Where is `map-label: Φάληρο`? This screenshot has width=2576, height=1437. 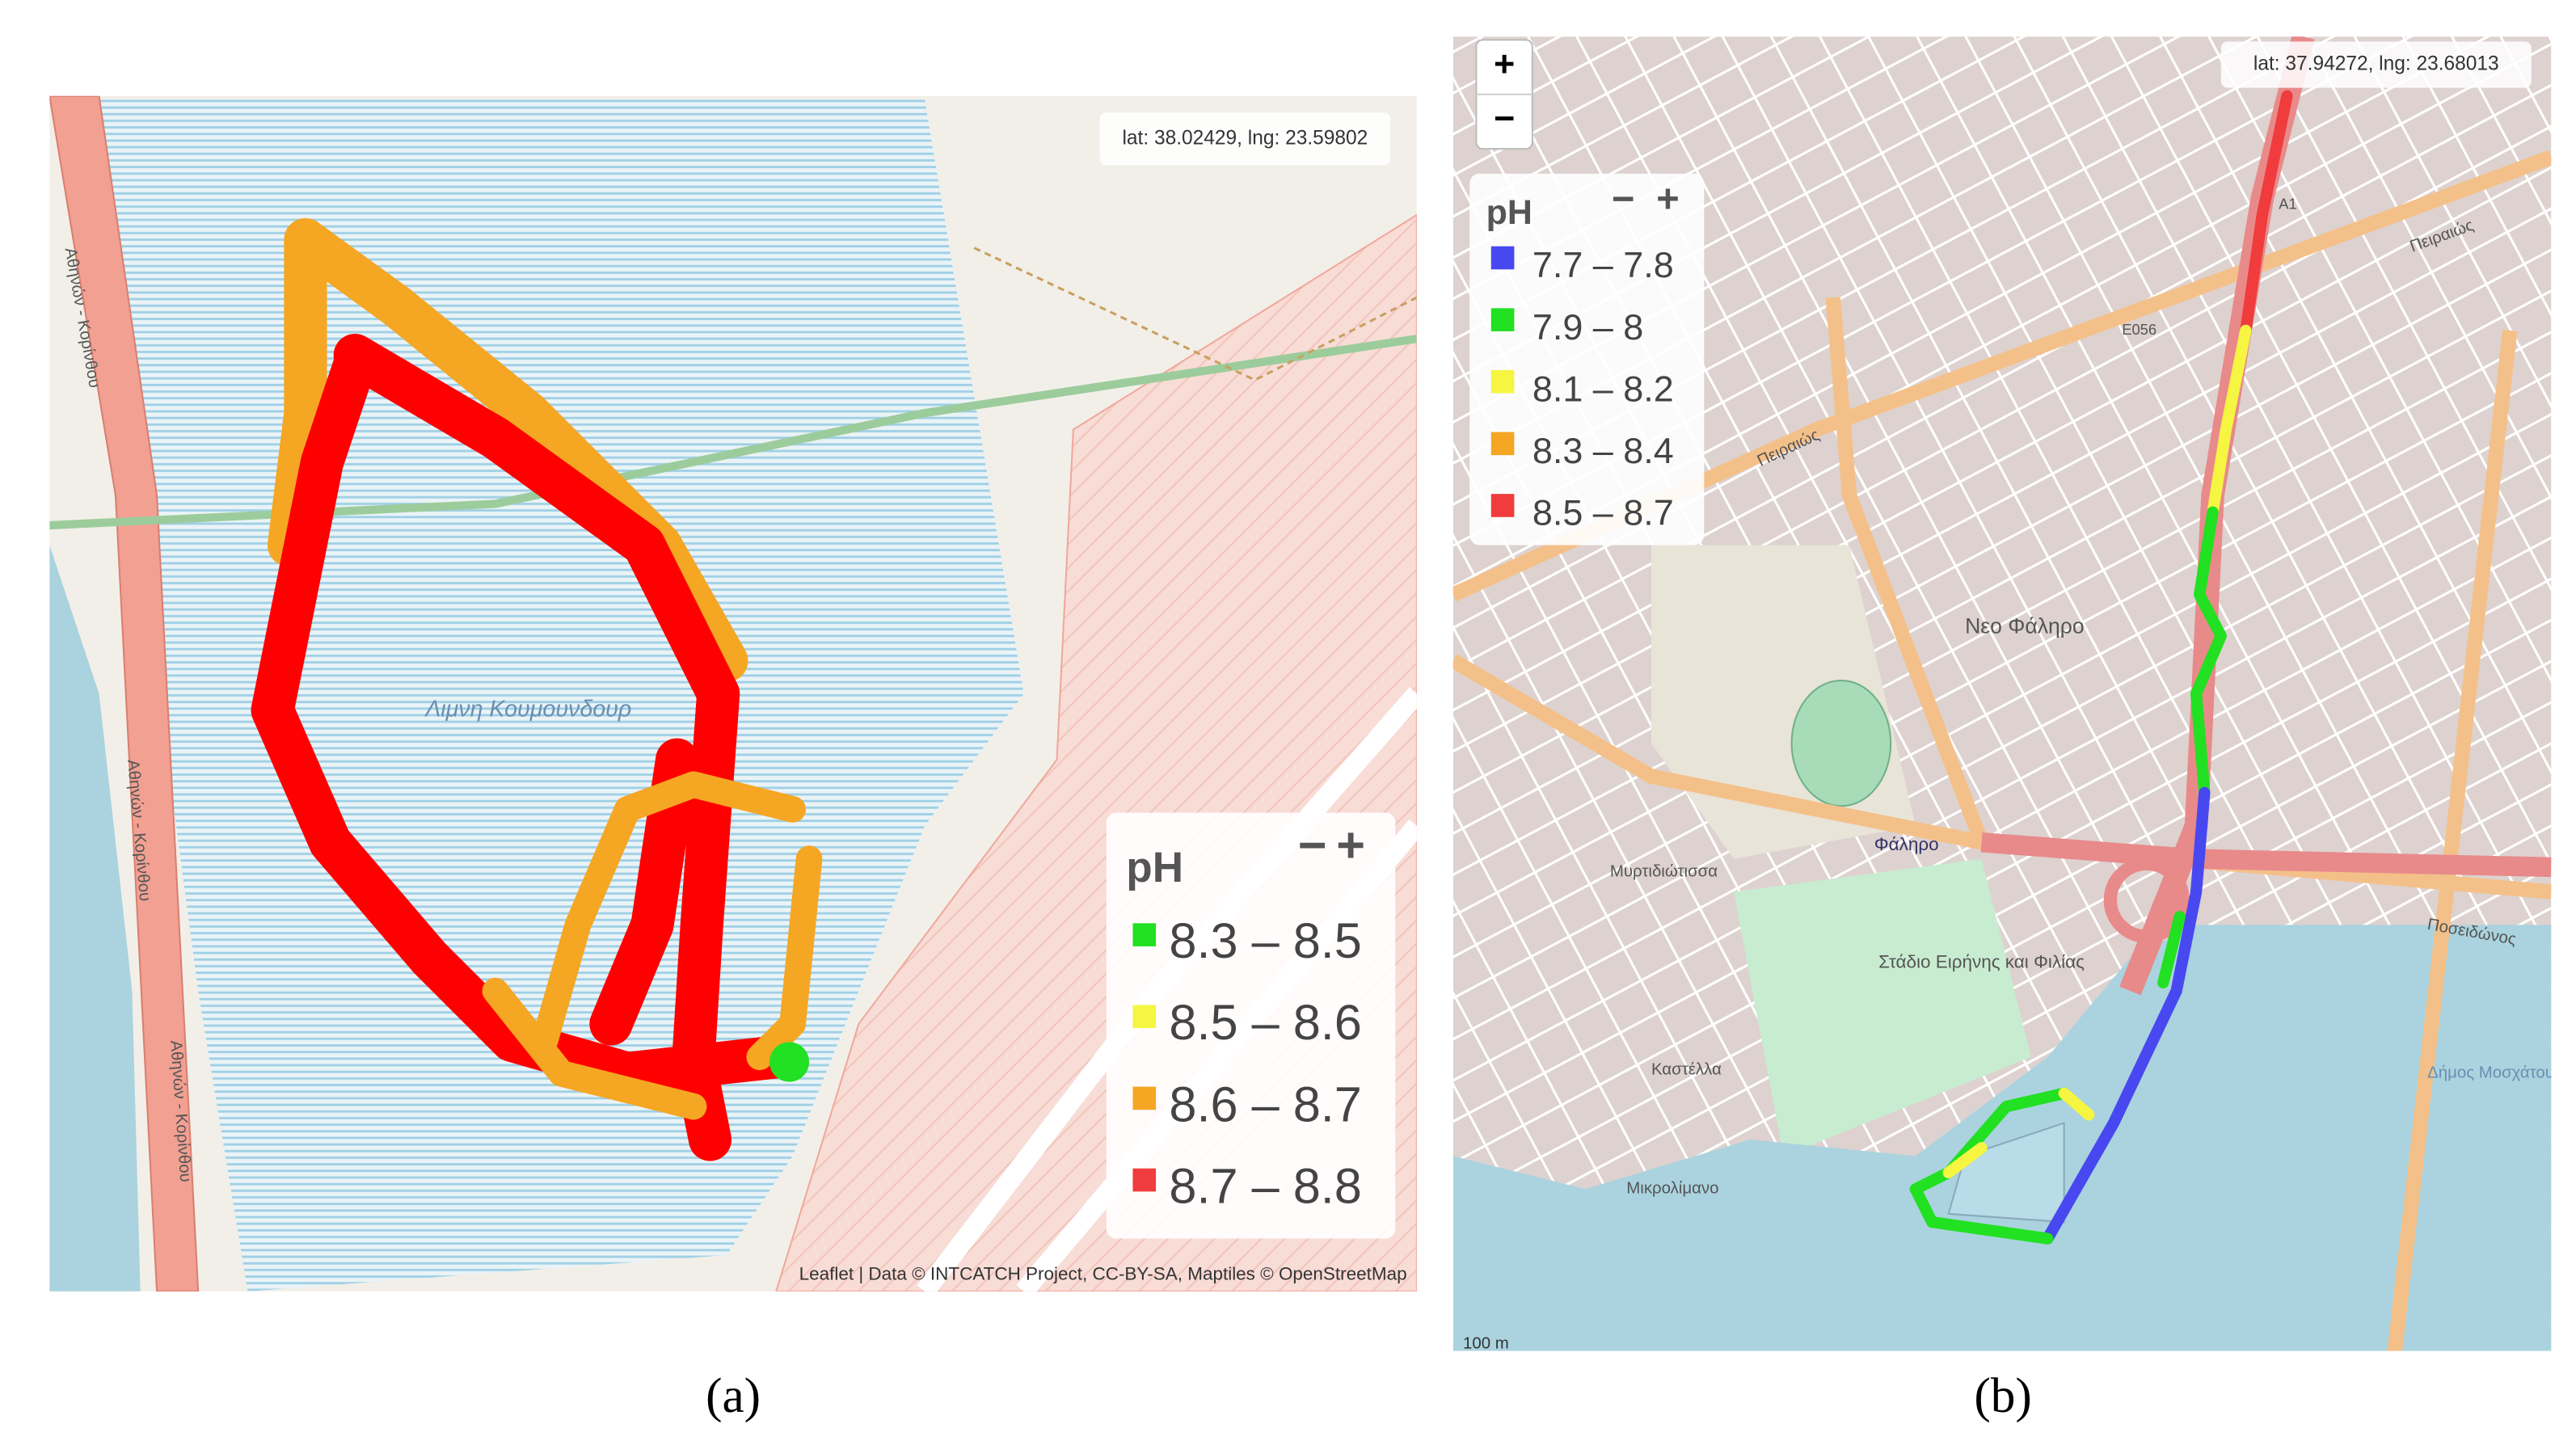
map-label: Φάληρο is located at coordinates (1906, 844).